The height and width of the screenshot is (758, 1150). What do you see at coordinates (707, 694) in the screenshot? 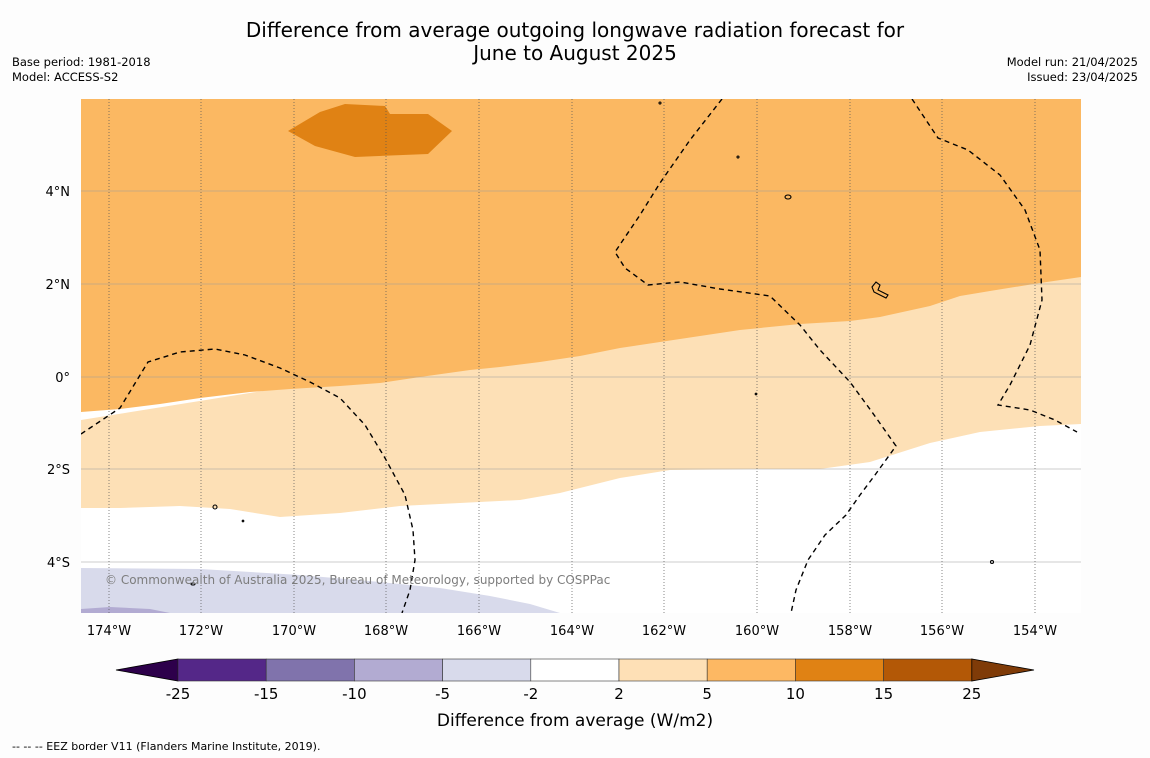
I see `colorbar-tick-label: 5` at bounding box center [707, 694].